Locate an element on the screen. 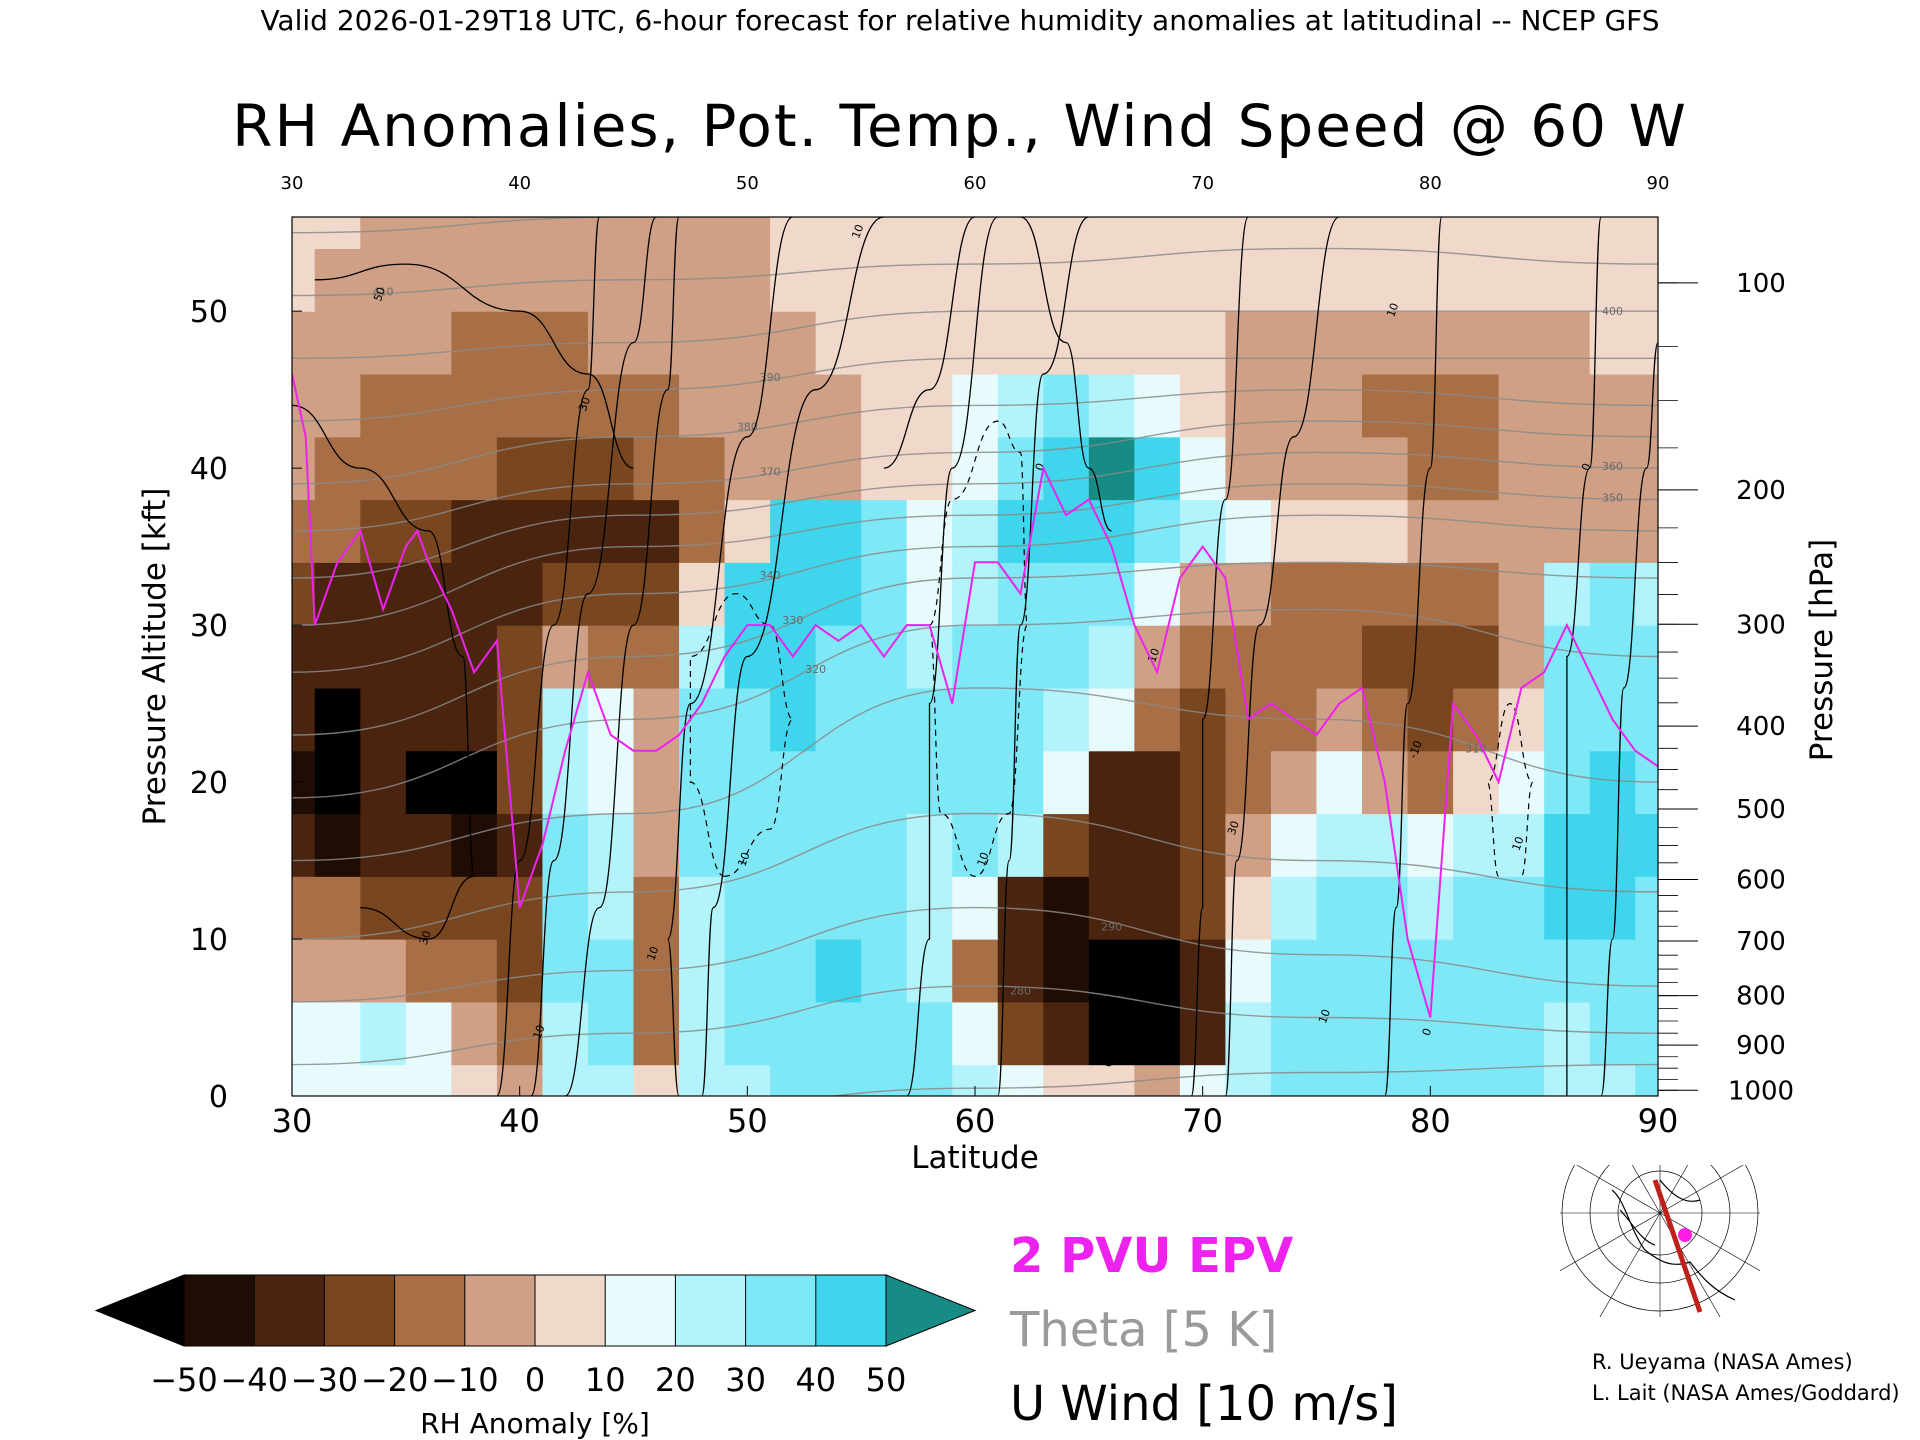  top-tick-label: 90 is located at coordinates (1658, 183).